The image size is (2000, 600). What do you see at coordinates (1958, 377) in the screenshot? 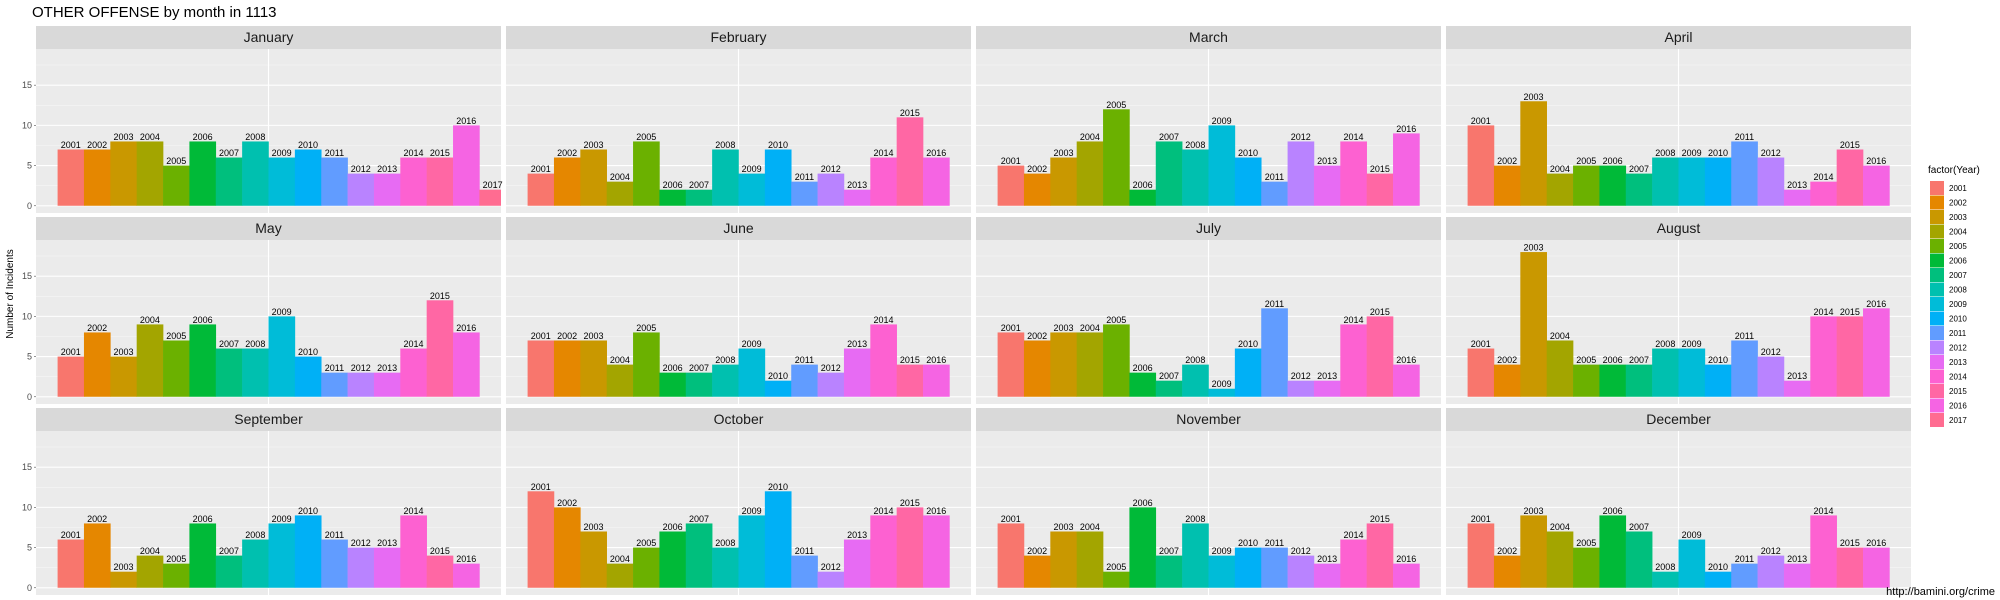
I see `legend-label-2014: 2014` at bounding box center [1958, 377].